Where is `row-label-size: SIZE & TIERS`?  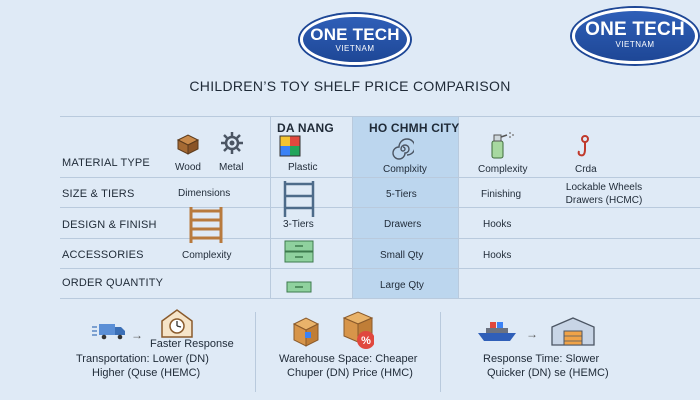 row-label-size: SIZE & TIERS is located at coordinates (98, 194).